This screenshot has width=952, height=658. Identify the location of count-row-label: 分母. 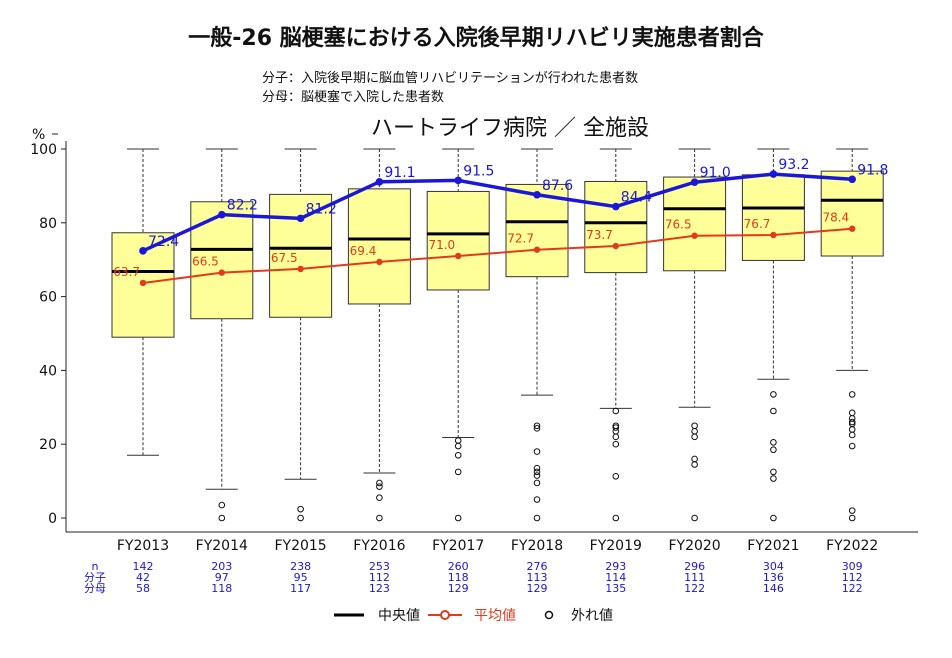
(95, 588).